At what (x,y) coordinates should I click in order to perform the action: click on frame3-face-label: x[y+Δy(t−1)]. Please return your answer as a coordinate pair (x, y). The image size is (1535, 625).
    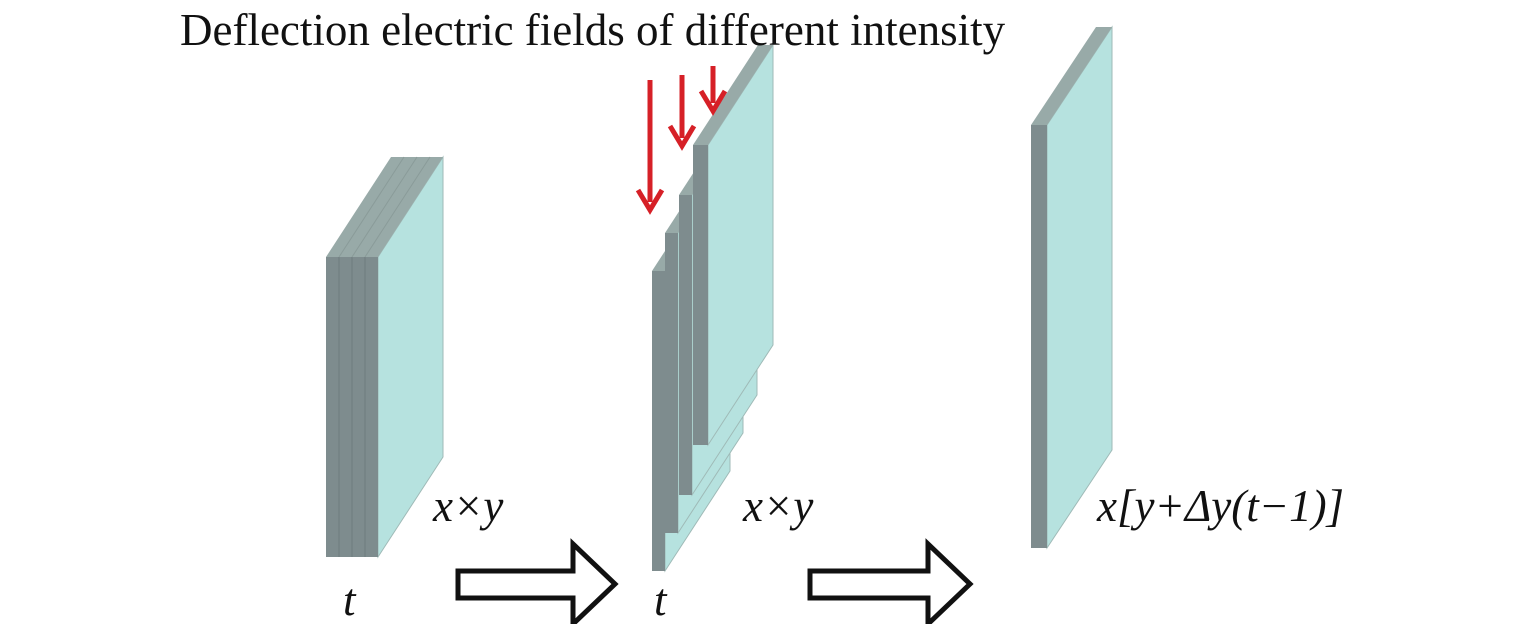
    Looking at the image, I should click on (1221, 506).